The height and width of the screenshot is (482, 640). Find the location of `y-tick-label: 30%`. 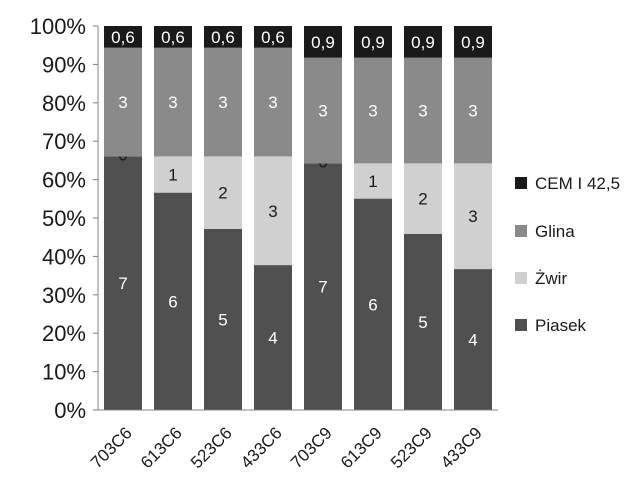

y-tick-label: 30% is located at coordinates (64, 295).